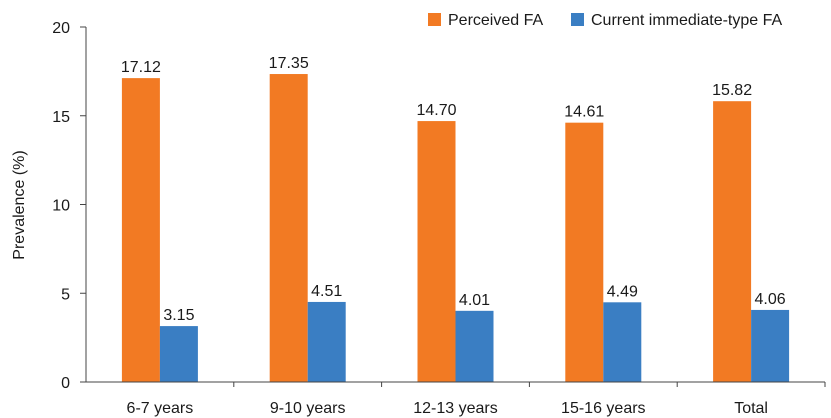 This screenshot has width=831, height=418. I want to click on x-tick-label: 6-7 years, so click(160, 408).